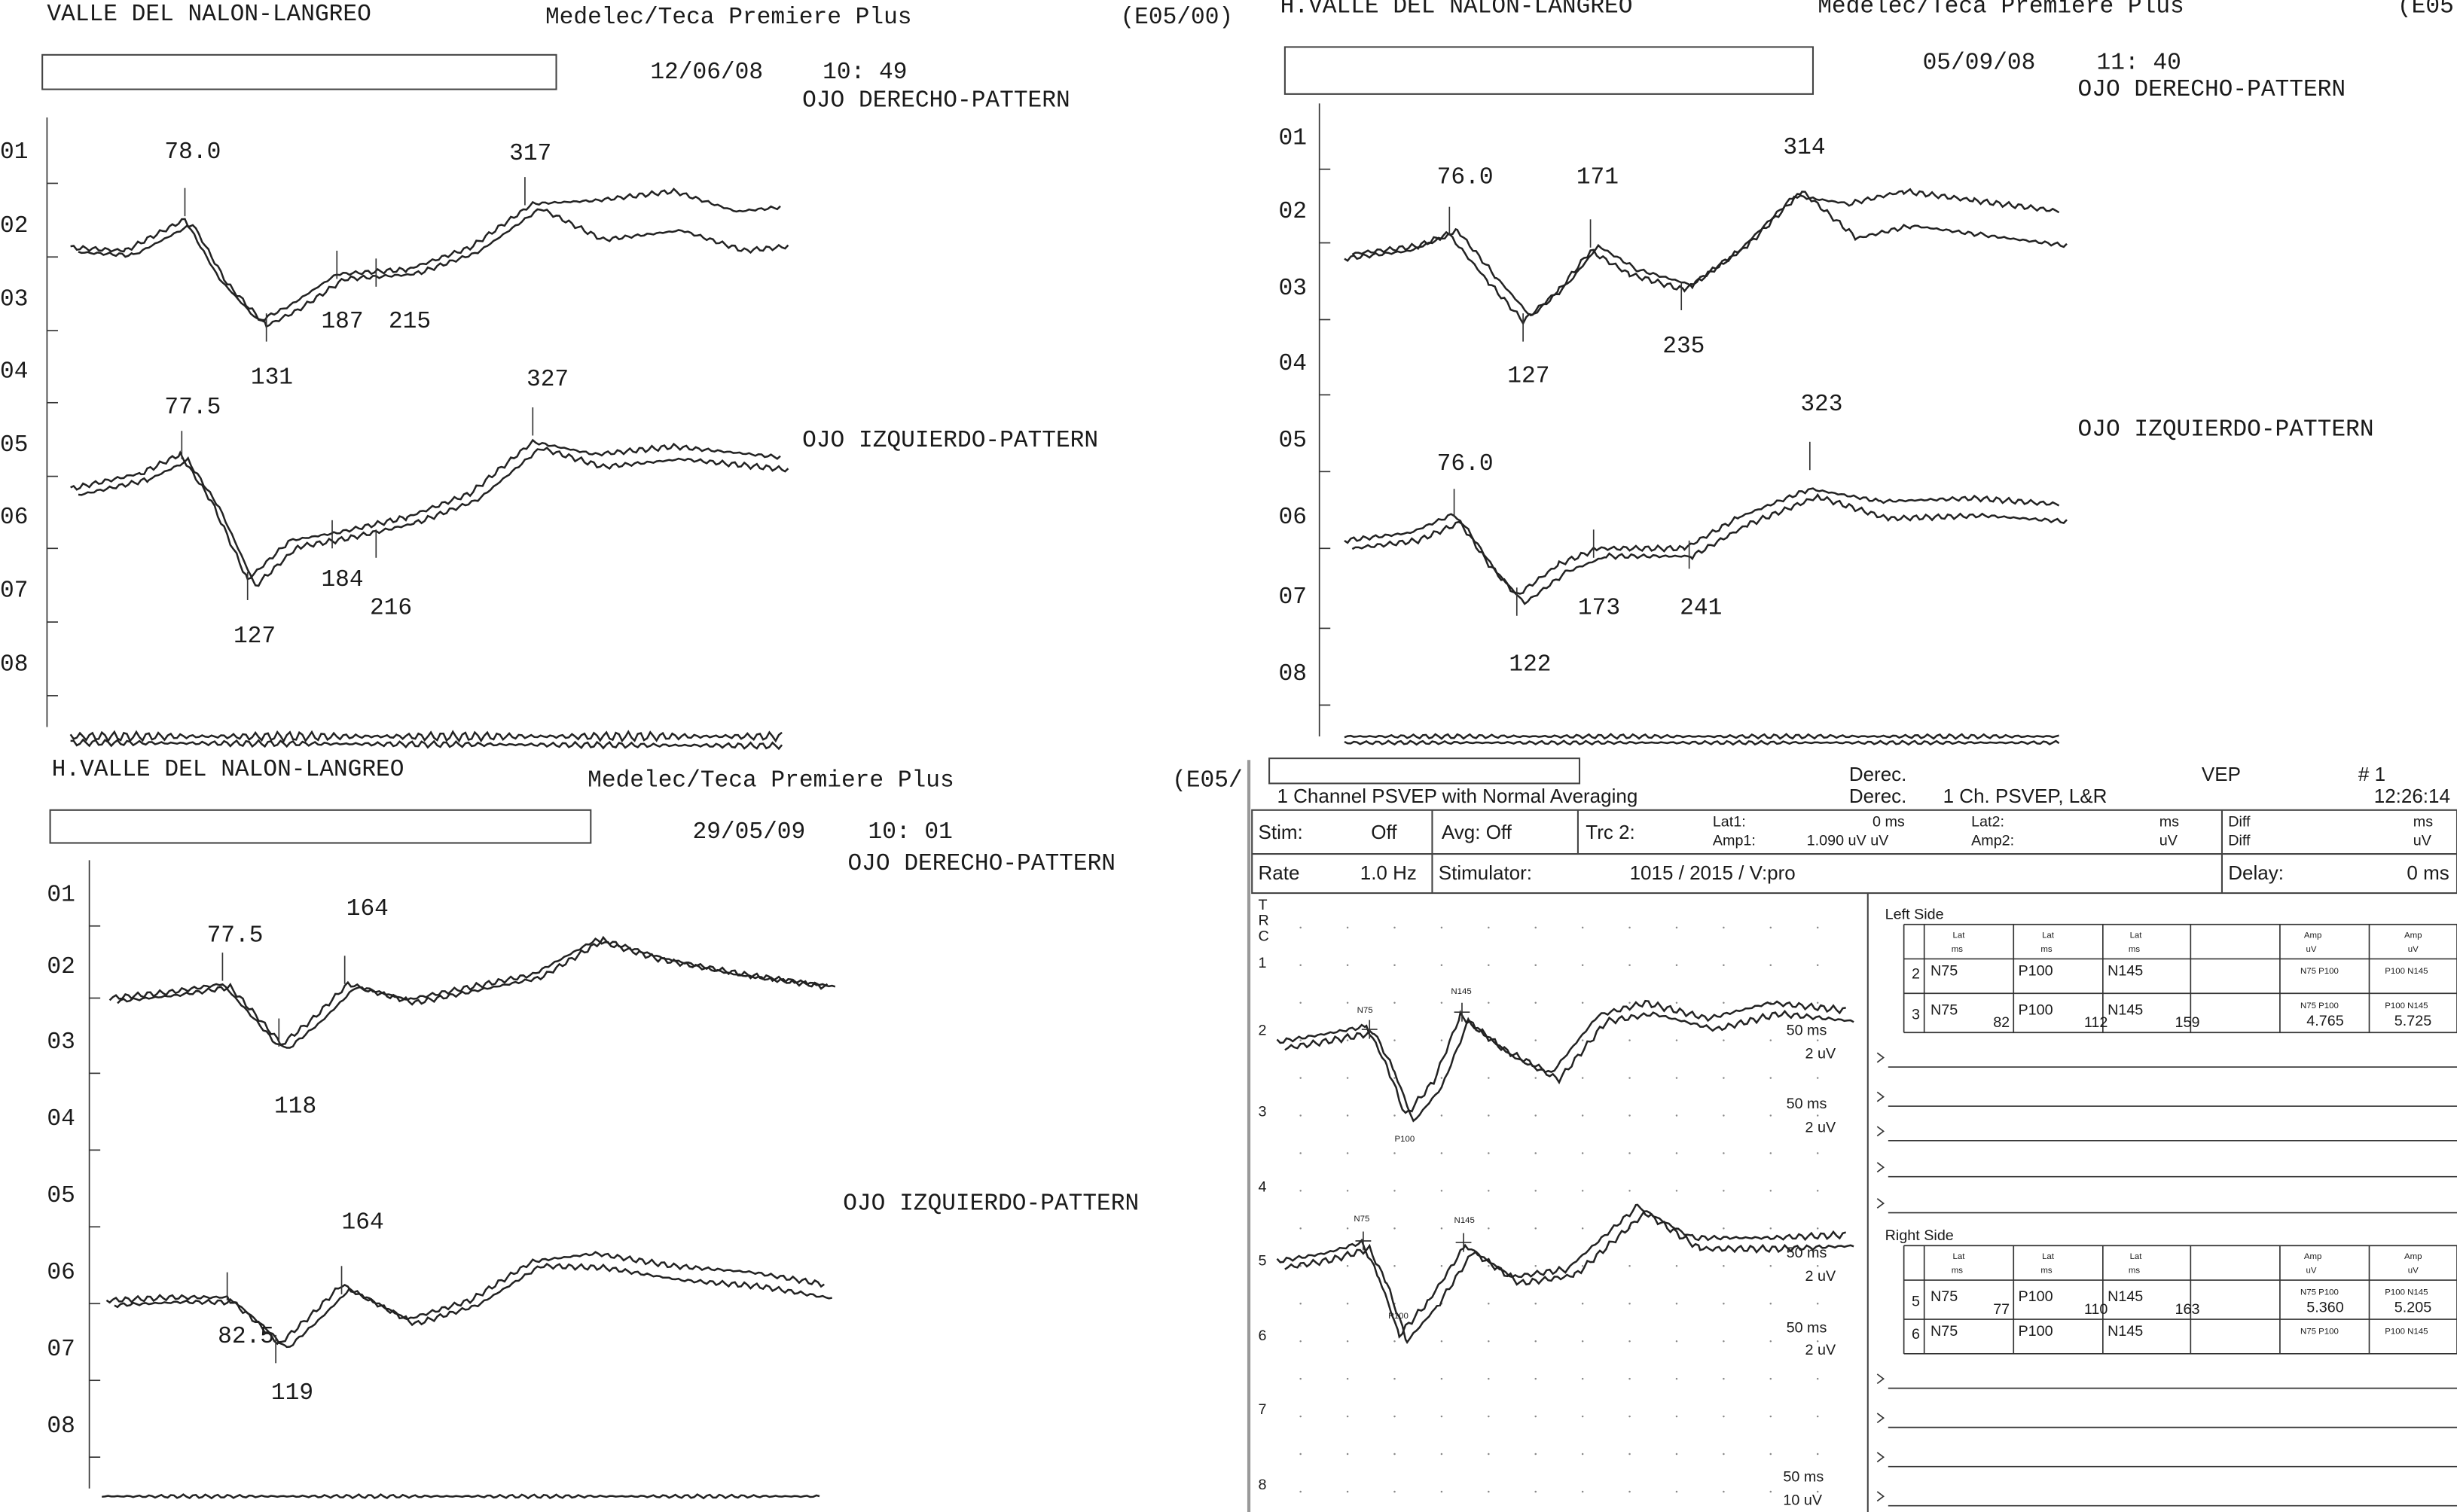  Describe the element at coordinates (1916, 1334) in the screenshot. I see `table-cell: 6` at that location.